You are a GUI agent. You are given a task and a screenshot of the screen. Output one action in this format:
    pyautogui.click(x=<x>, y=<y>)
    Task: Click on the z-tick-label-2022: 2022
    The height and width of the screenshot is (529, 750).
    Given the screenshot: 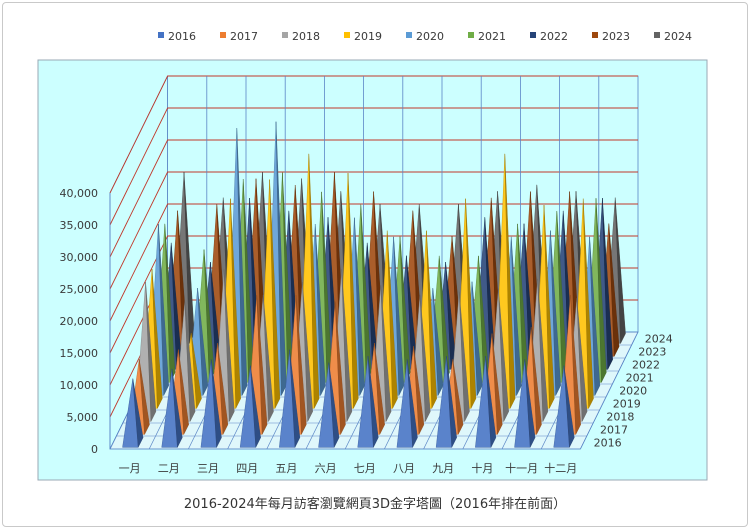 What is the action you would take?
    pyautogui.click(x=646, y=365)
    